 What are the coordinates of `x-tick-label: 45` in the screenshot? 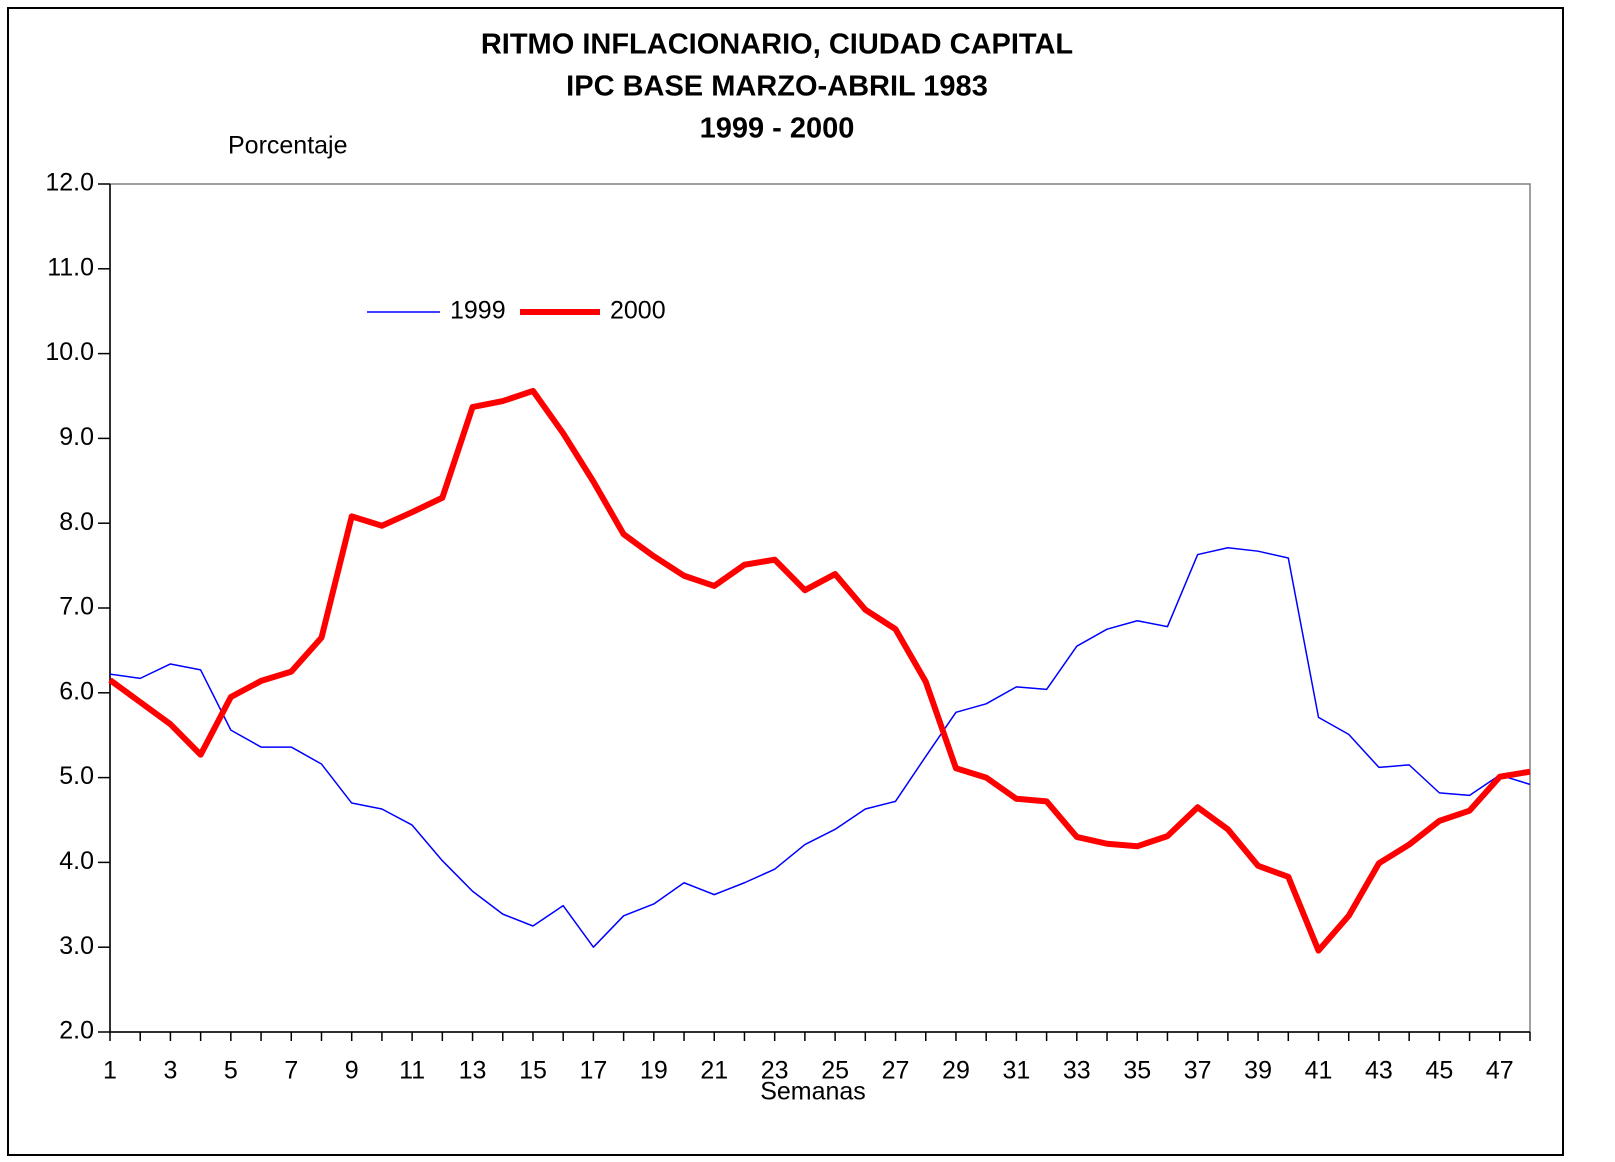 It's located at (1439, 1071).